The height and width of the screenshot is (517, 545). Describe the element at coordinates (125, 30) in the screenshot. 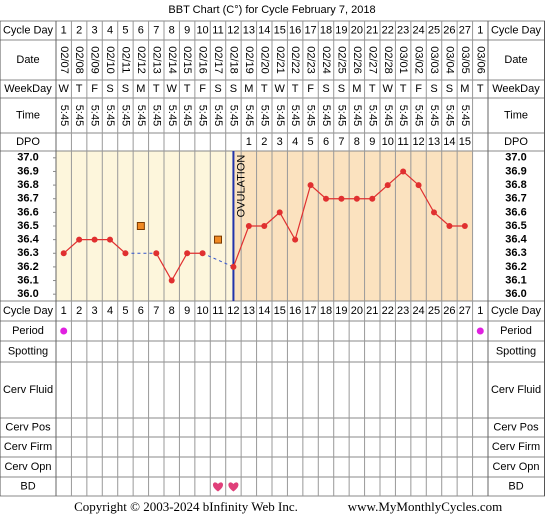

I see `cycle-day: 5` at that location.